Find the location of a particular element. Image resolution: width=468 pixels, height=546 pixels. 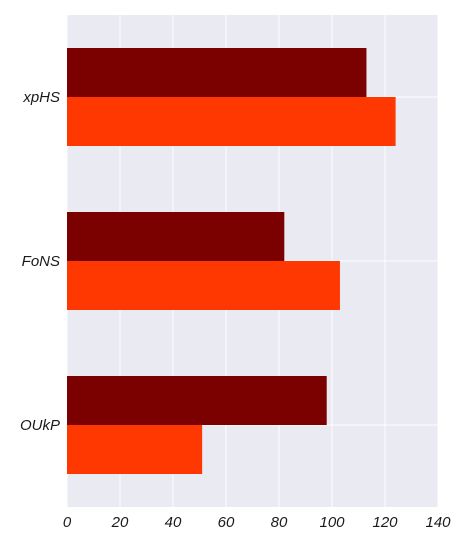

y-tick-label: xpHS is located at coordinates (41, 97).